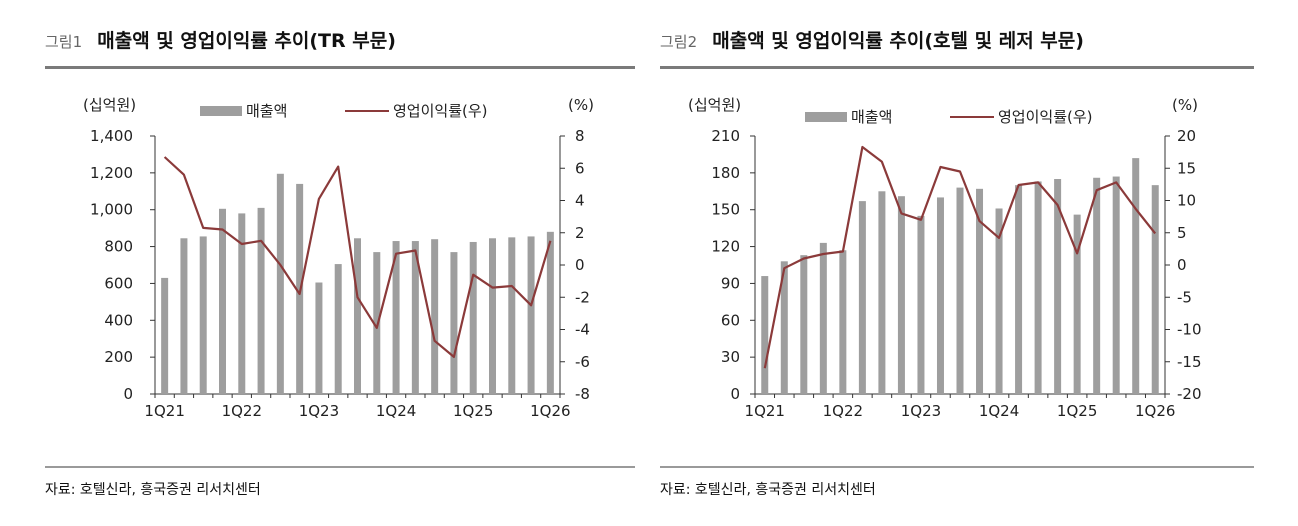  What do you see at coordinates (164, 411) in the screenshot?
I see `x-tick-label: 1Q21` at bounding box center [164, 411].